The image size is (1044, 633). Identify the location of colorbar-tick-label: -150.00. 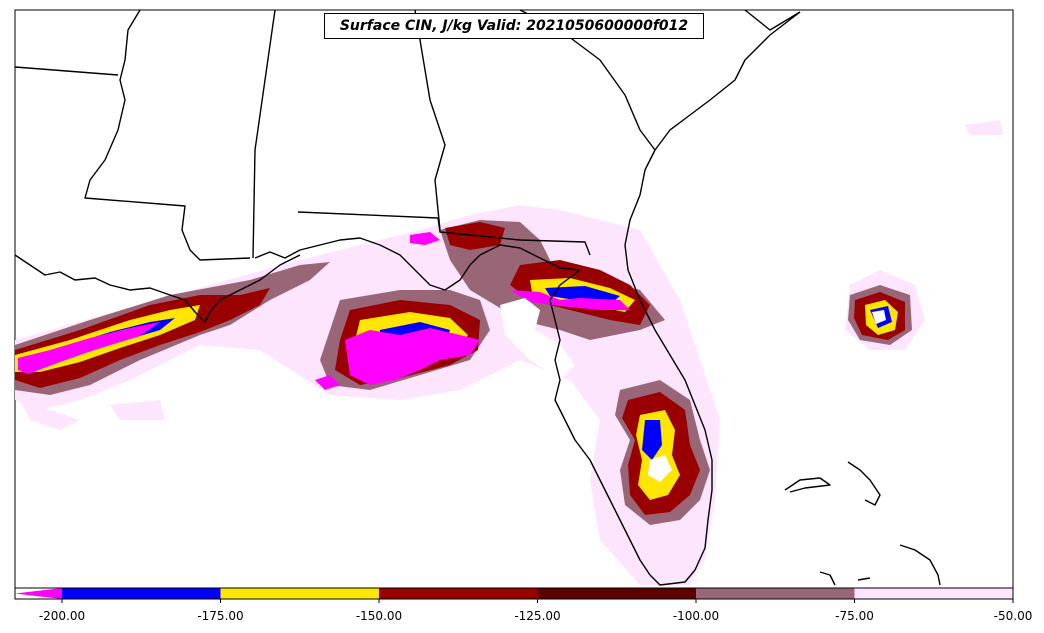
(379, 616).